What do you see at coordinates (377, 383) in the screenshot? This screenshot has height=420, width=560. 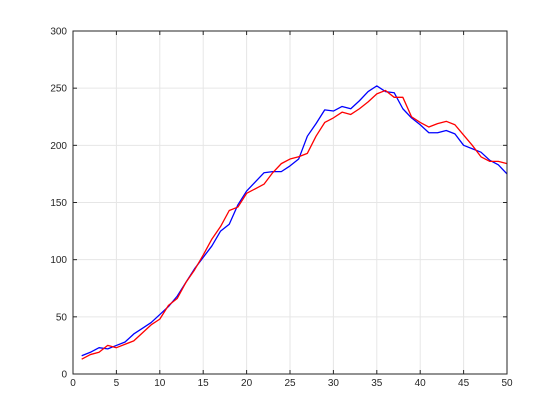 I see `x-tick-label: 35` at bounding box center [377, 383].